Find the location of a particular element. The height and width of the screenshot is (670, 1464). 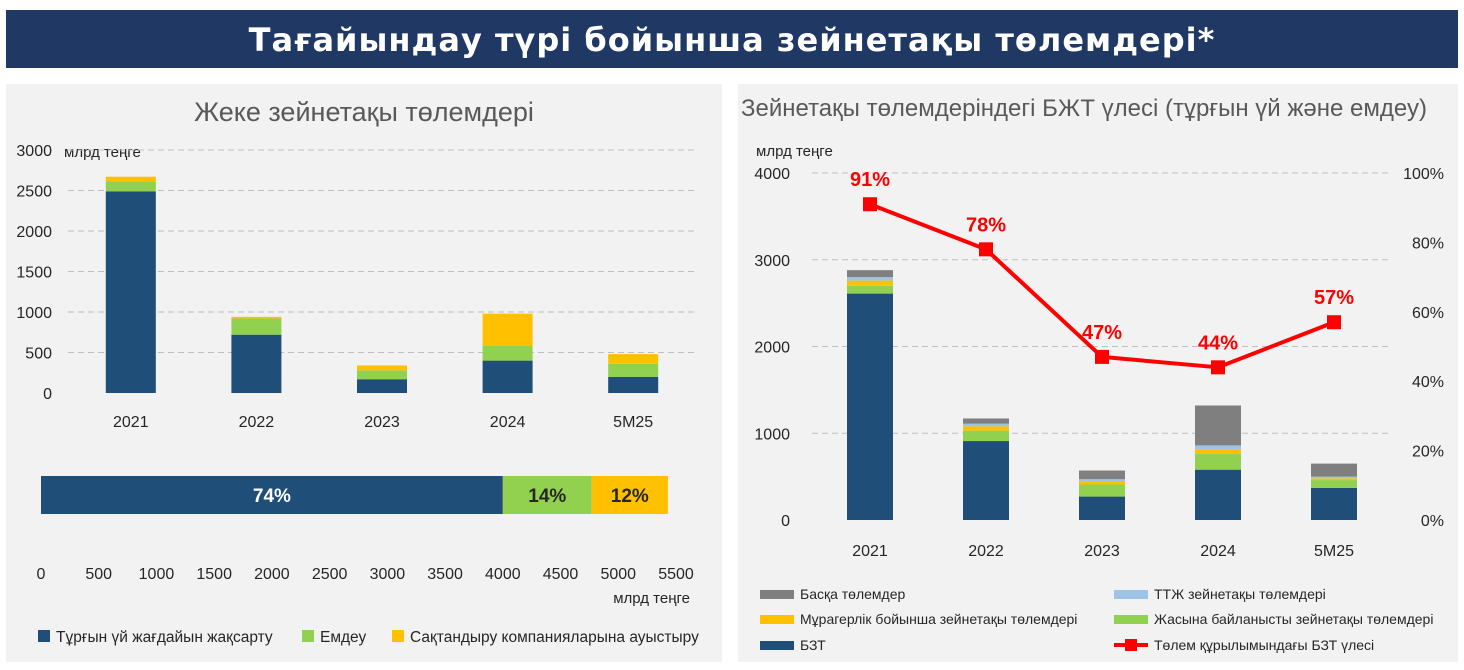

left-chart-gridlines is located at coordinates (382, 251).